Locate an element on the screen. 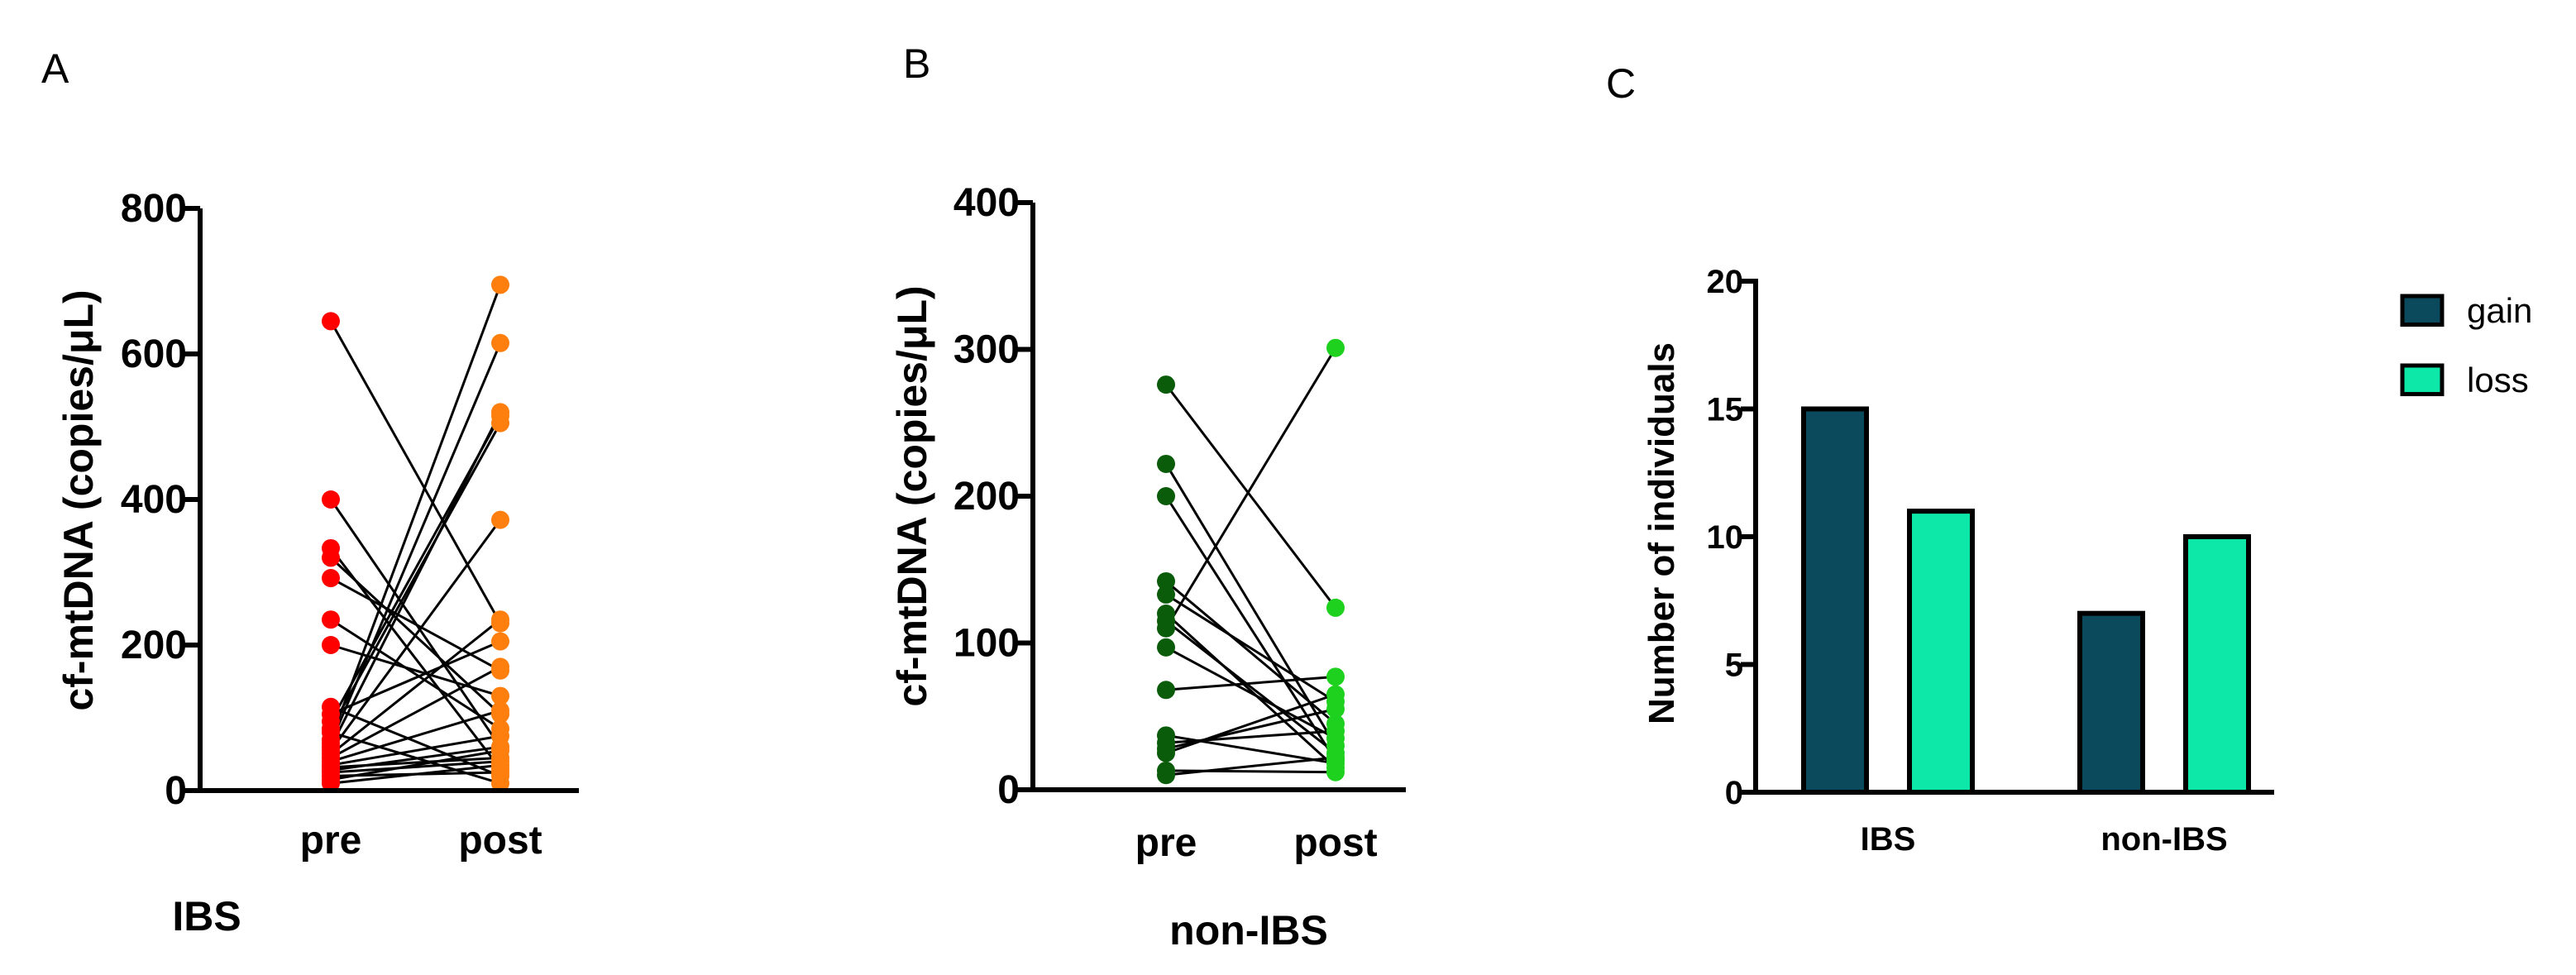 The width and height of the screenshot is (2576, 975). panel-b-x-category-pre: pre is located at coordinates (1166, 843).